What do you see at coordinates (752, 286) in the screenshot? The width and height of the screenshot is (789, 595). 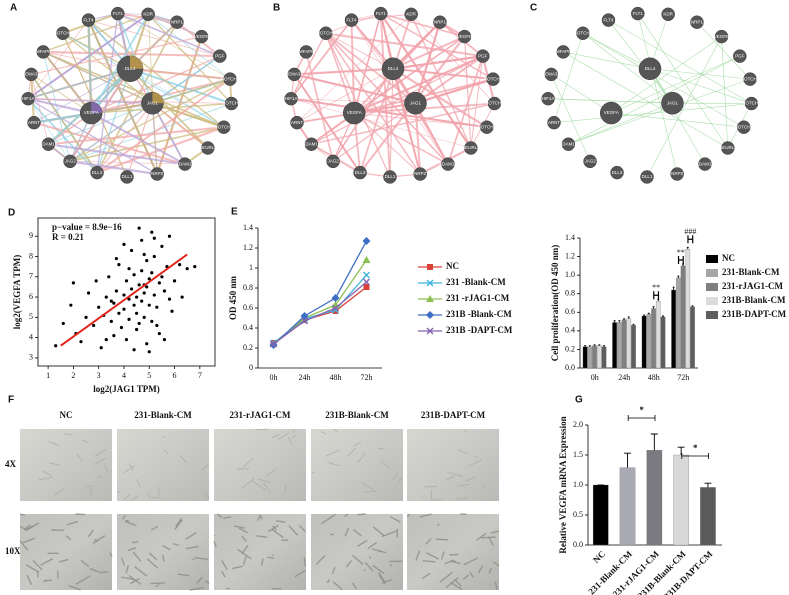 I see `legend-label: 231-rJAG1-CM` at bounding box center [752, 286].